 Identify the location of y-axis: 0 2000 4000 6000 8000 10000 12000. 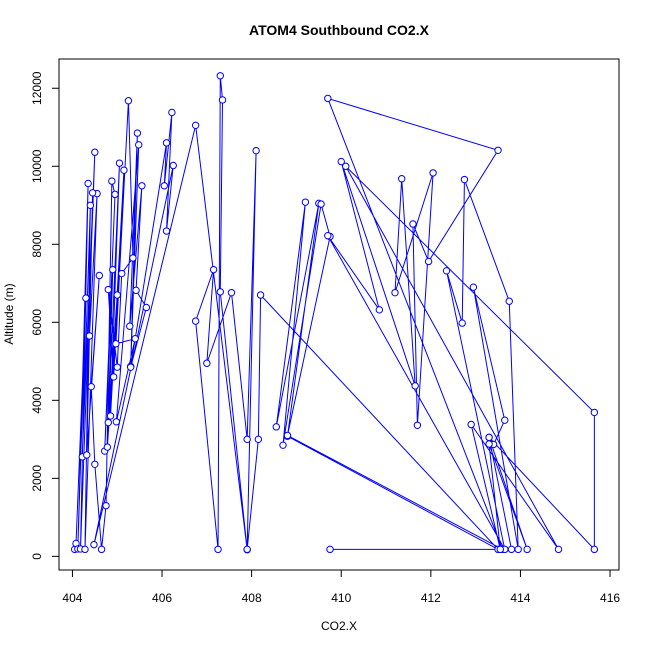
(45, 315).